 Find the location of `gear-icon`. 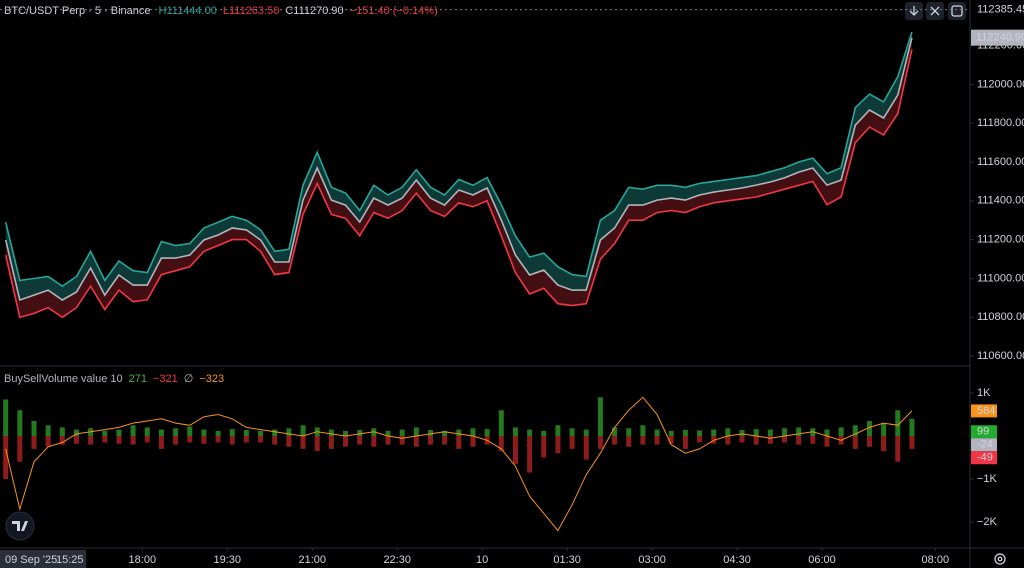

gear-icon is located at coordinates (1000, 559).